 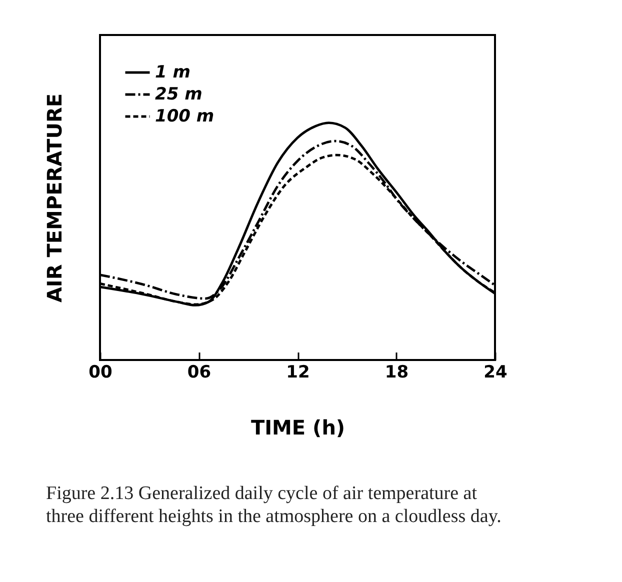 What do you see at coordinates (496, 372) in the screenshot?
I see `x-tick-label: 24` at bounding box center [496, 372].